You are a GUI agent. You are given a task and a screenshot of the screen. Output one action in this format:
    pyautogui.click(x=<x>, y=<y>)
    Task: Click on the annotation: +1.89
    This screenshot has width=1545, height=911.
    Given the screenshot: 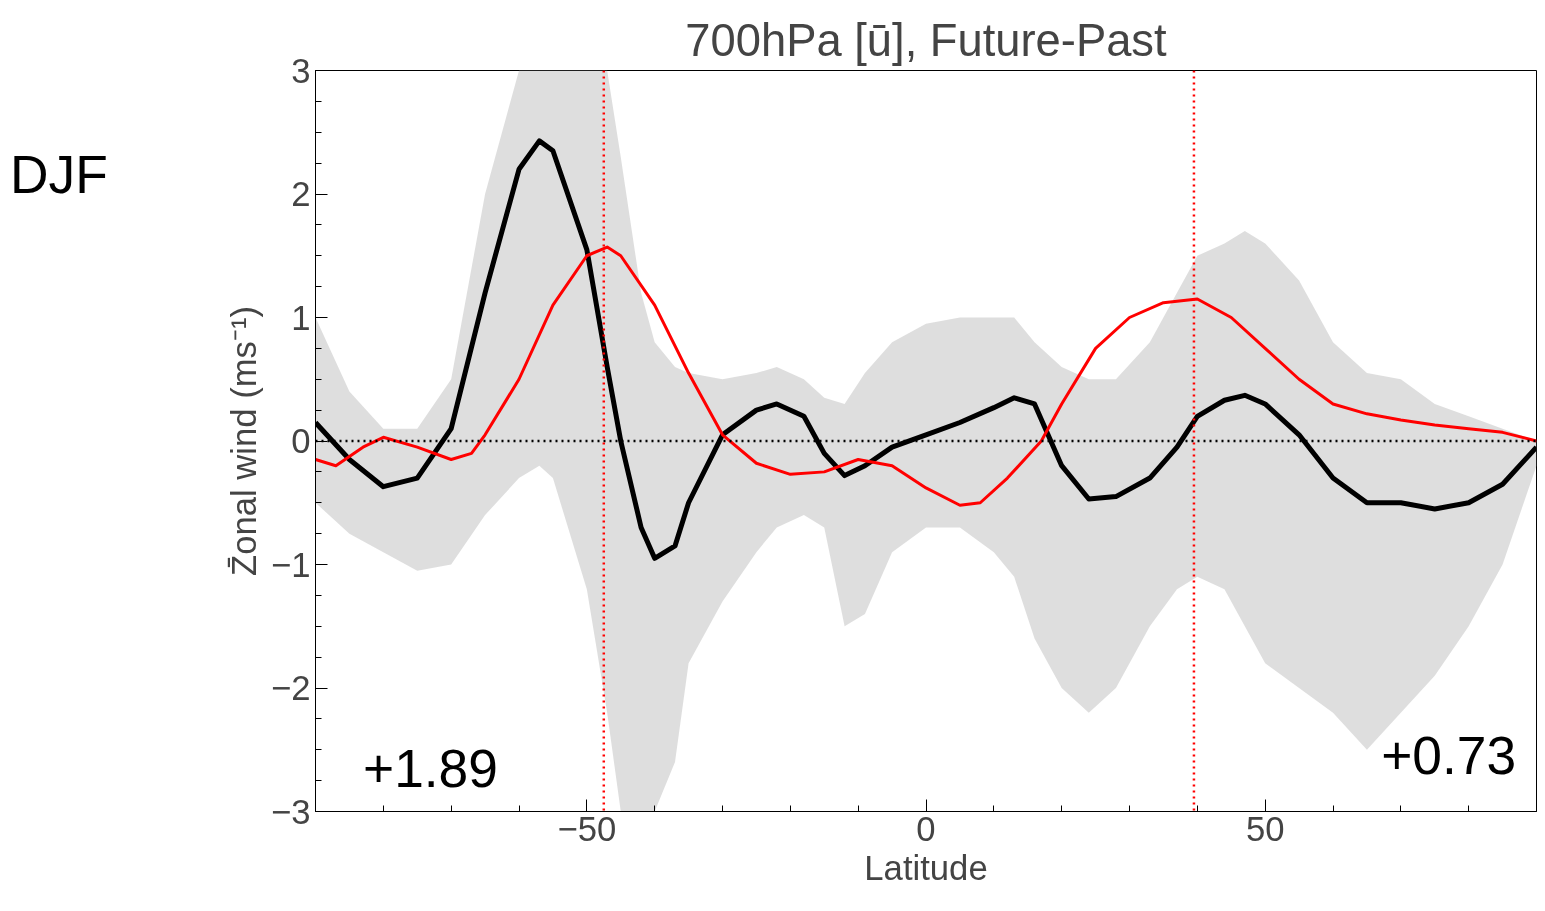 What is the action you would take?
    pyautogui.click(x=430, y=768)
    